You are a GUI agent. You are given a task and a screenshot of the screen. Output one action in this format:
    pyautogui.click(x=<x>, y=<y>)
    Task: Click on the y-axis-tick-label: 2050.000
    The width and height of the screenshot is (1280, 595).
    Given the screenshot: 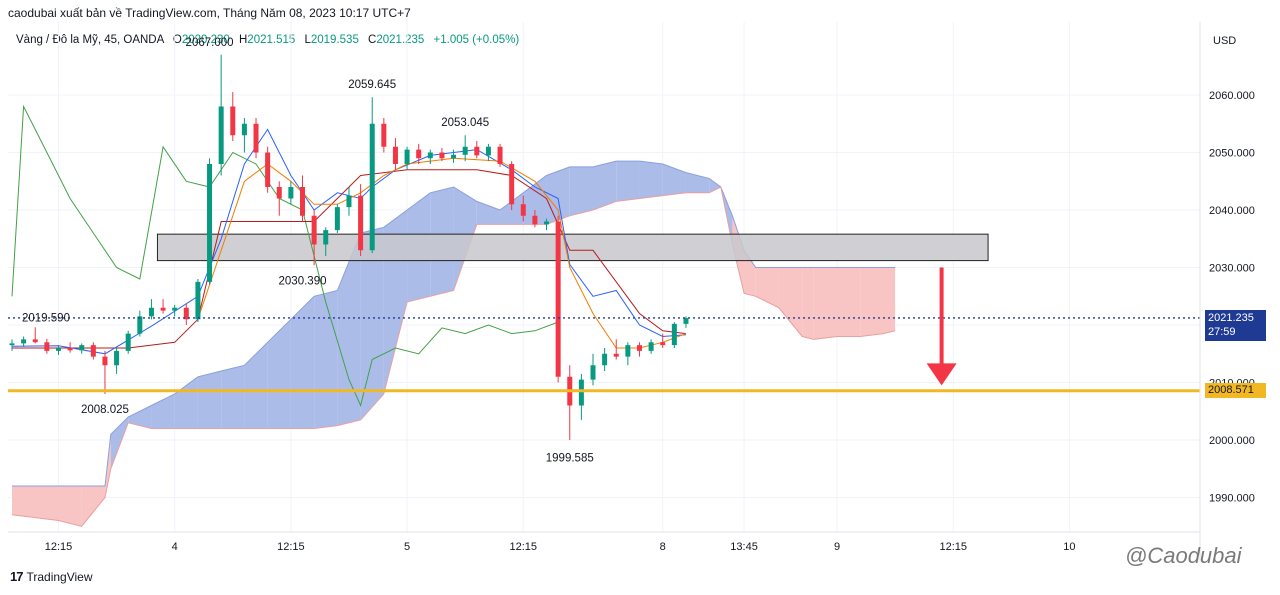 What is the action you would take?
    pyautogui.click(x=1232, y=154)
    